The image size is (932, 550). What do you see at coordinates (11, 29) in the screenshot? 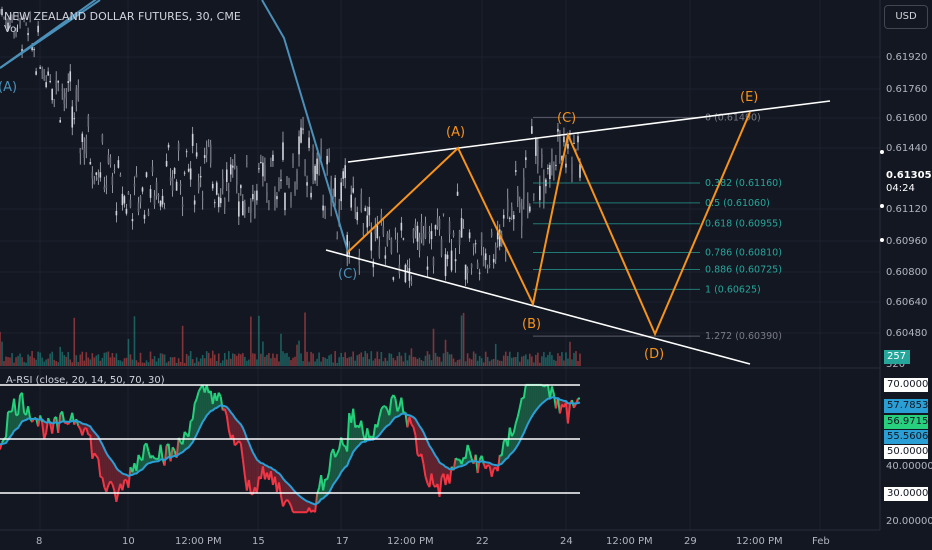
I see `volume-legend: Vol` at bounding box center [11, 29].